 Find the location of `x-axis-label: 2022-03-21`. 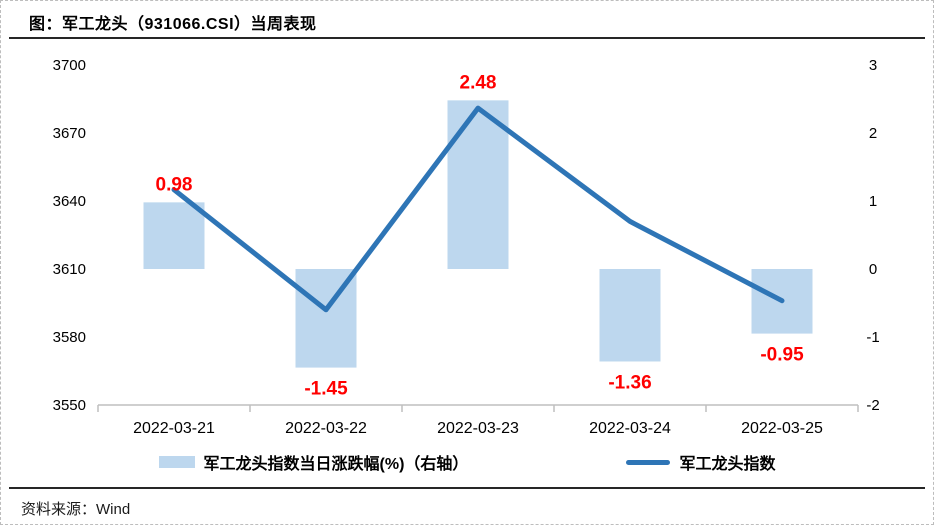

x-axis-label: 2022-03-21 is located at coordinates (174, 428).